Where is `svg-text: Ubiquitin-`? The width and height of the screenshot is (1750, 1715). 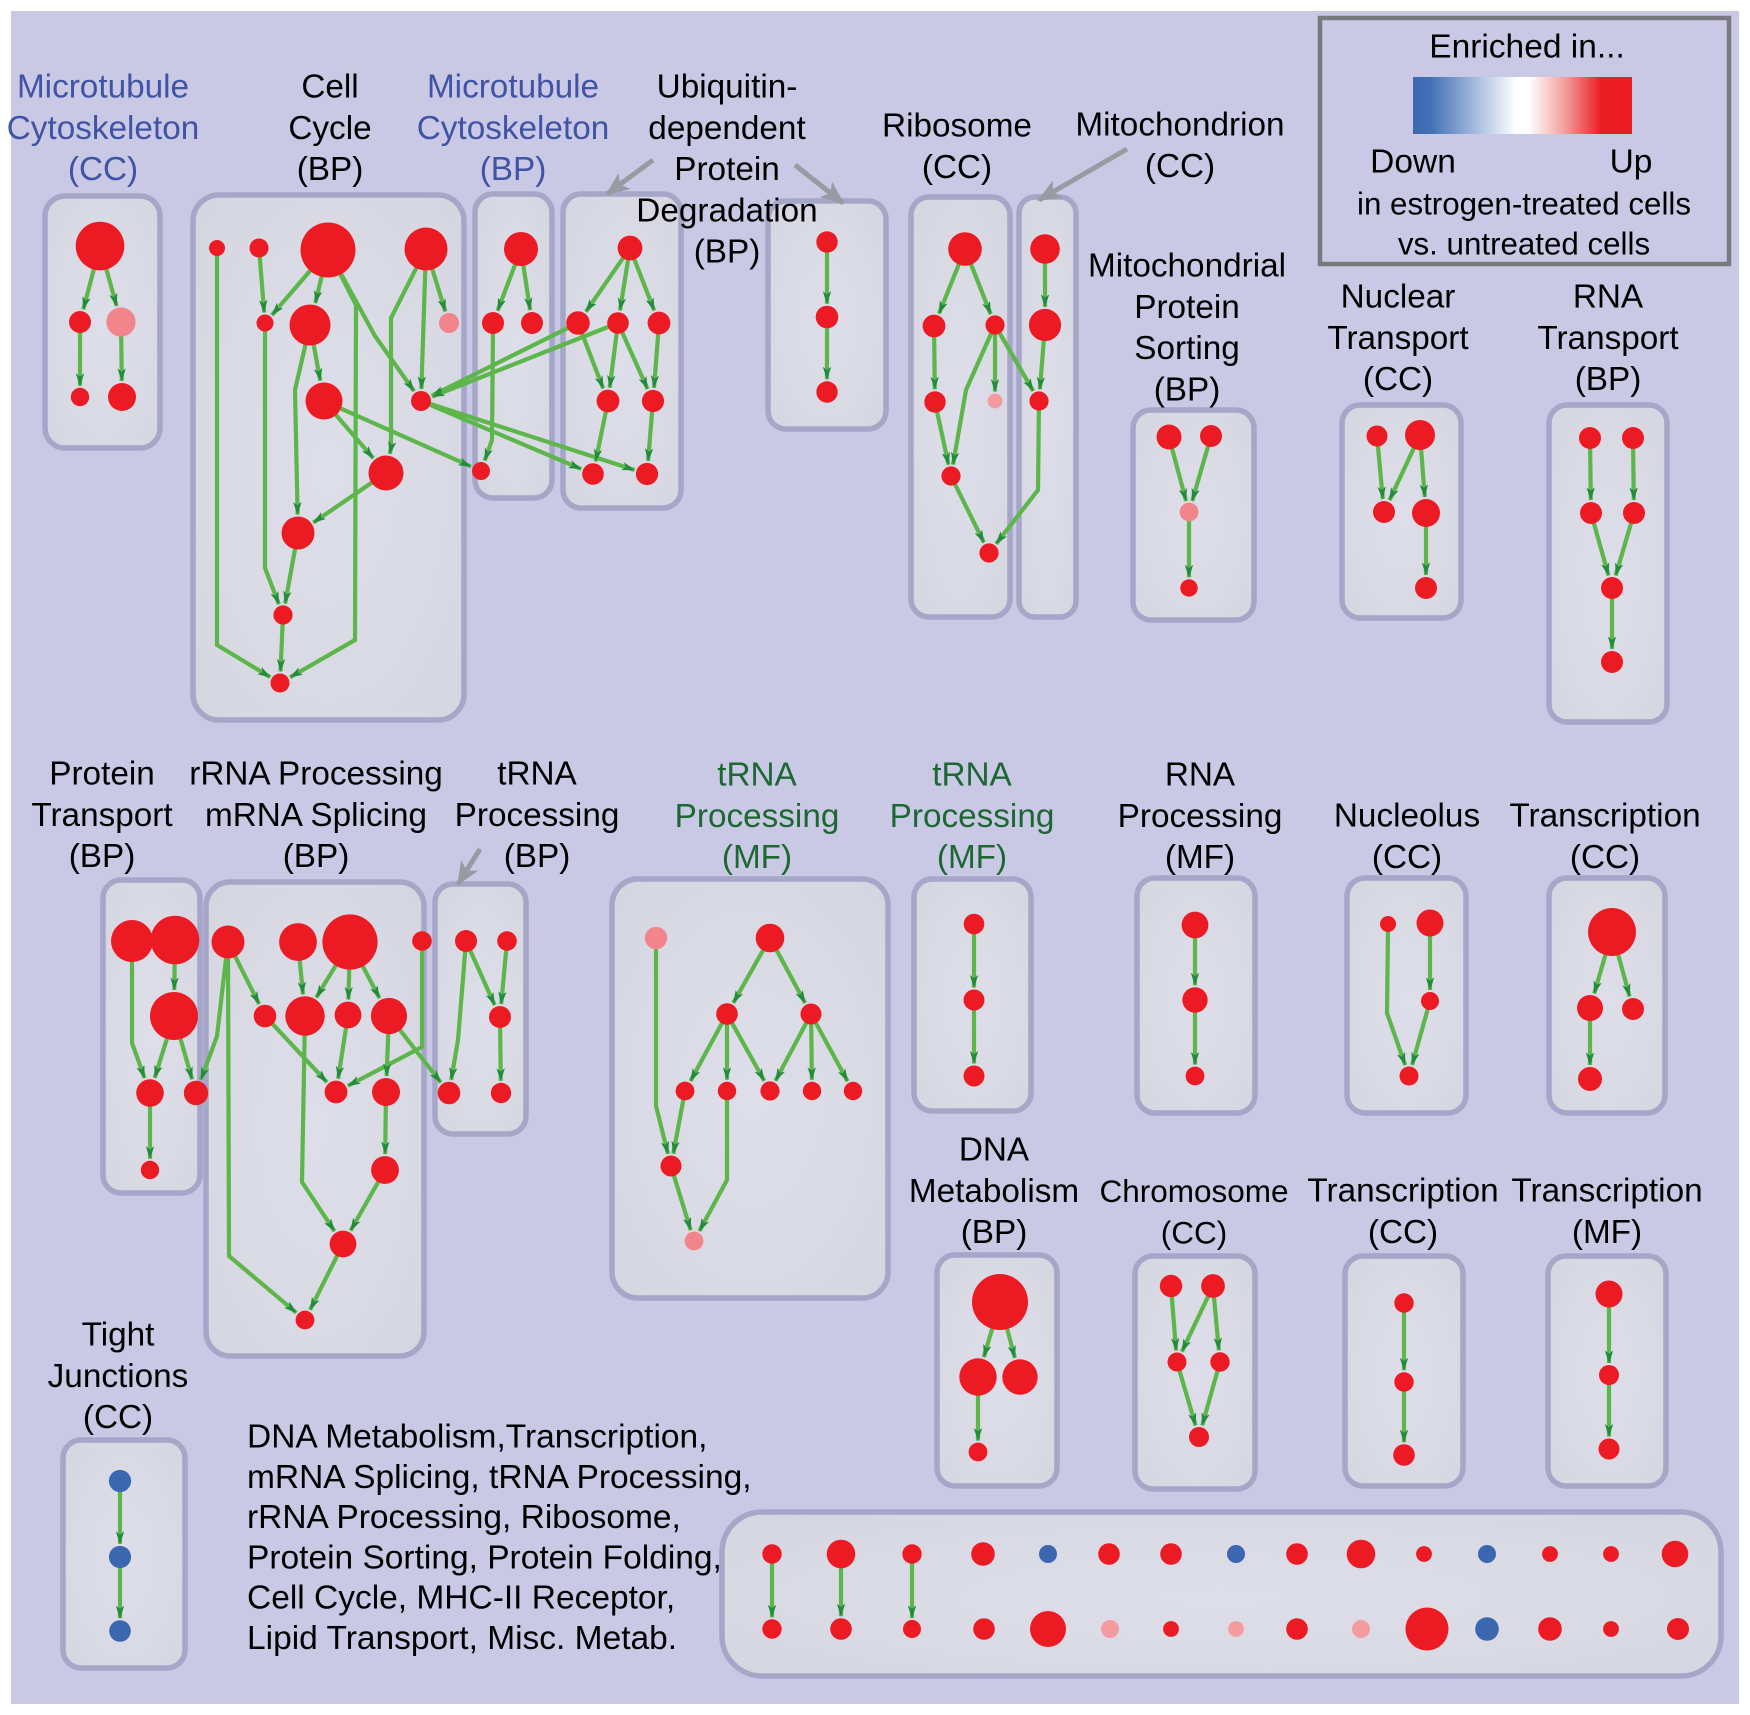
svg-text: Ubiquitin- is located at coordinates (727, 87).